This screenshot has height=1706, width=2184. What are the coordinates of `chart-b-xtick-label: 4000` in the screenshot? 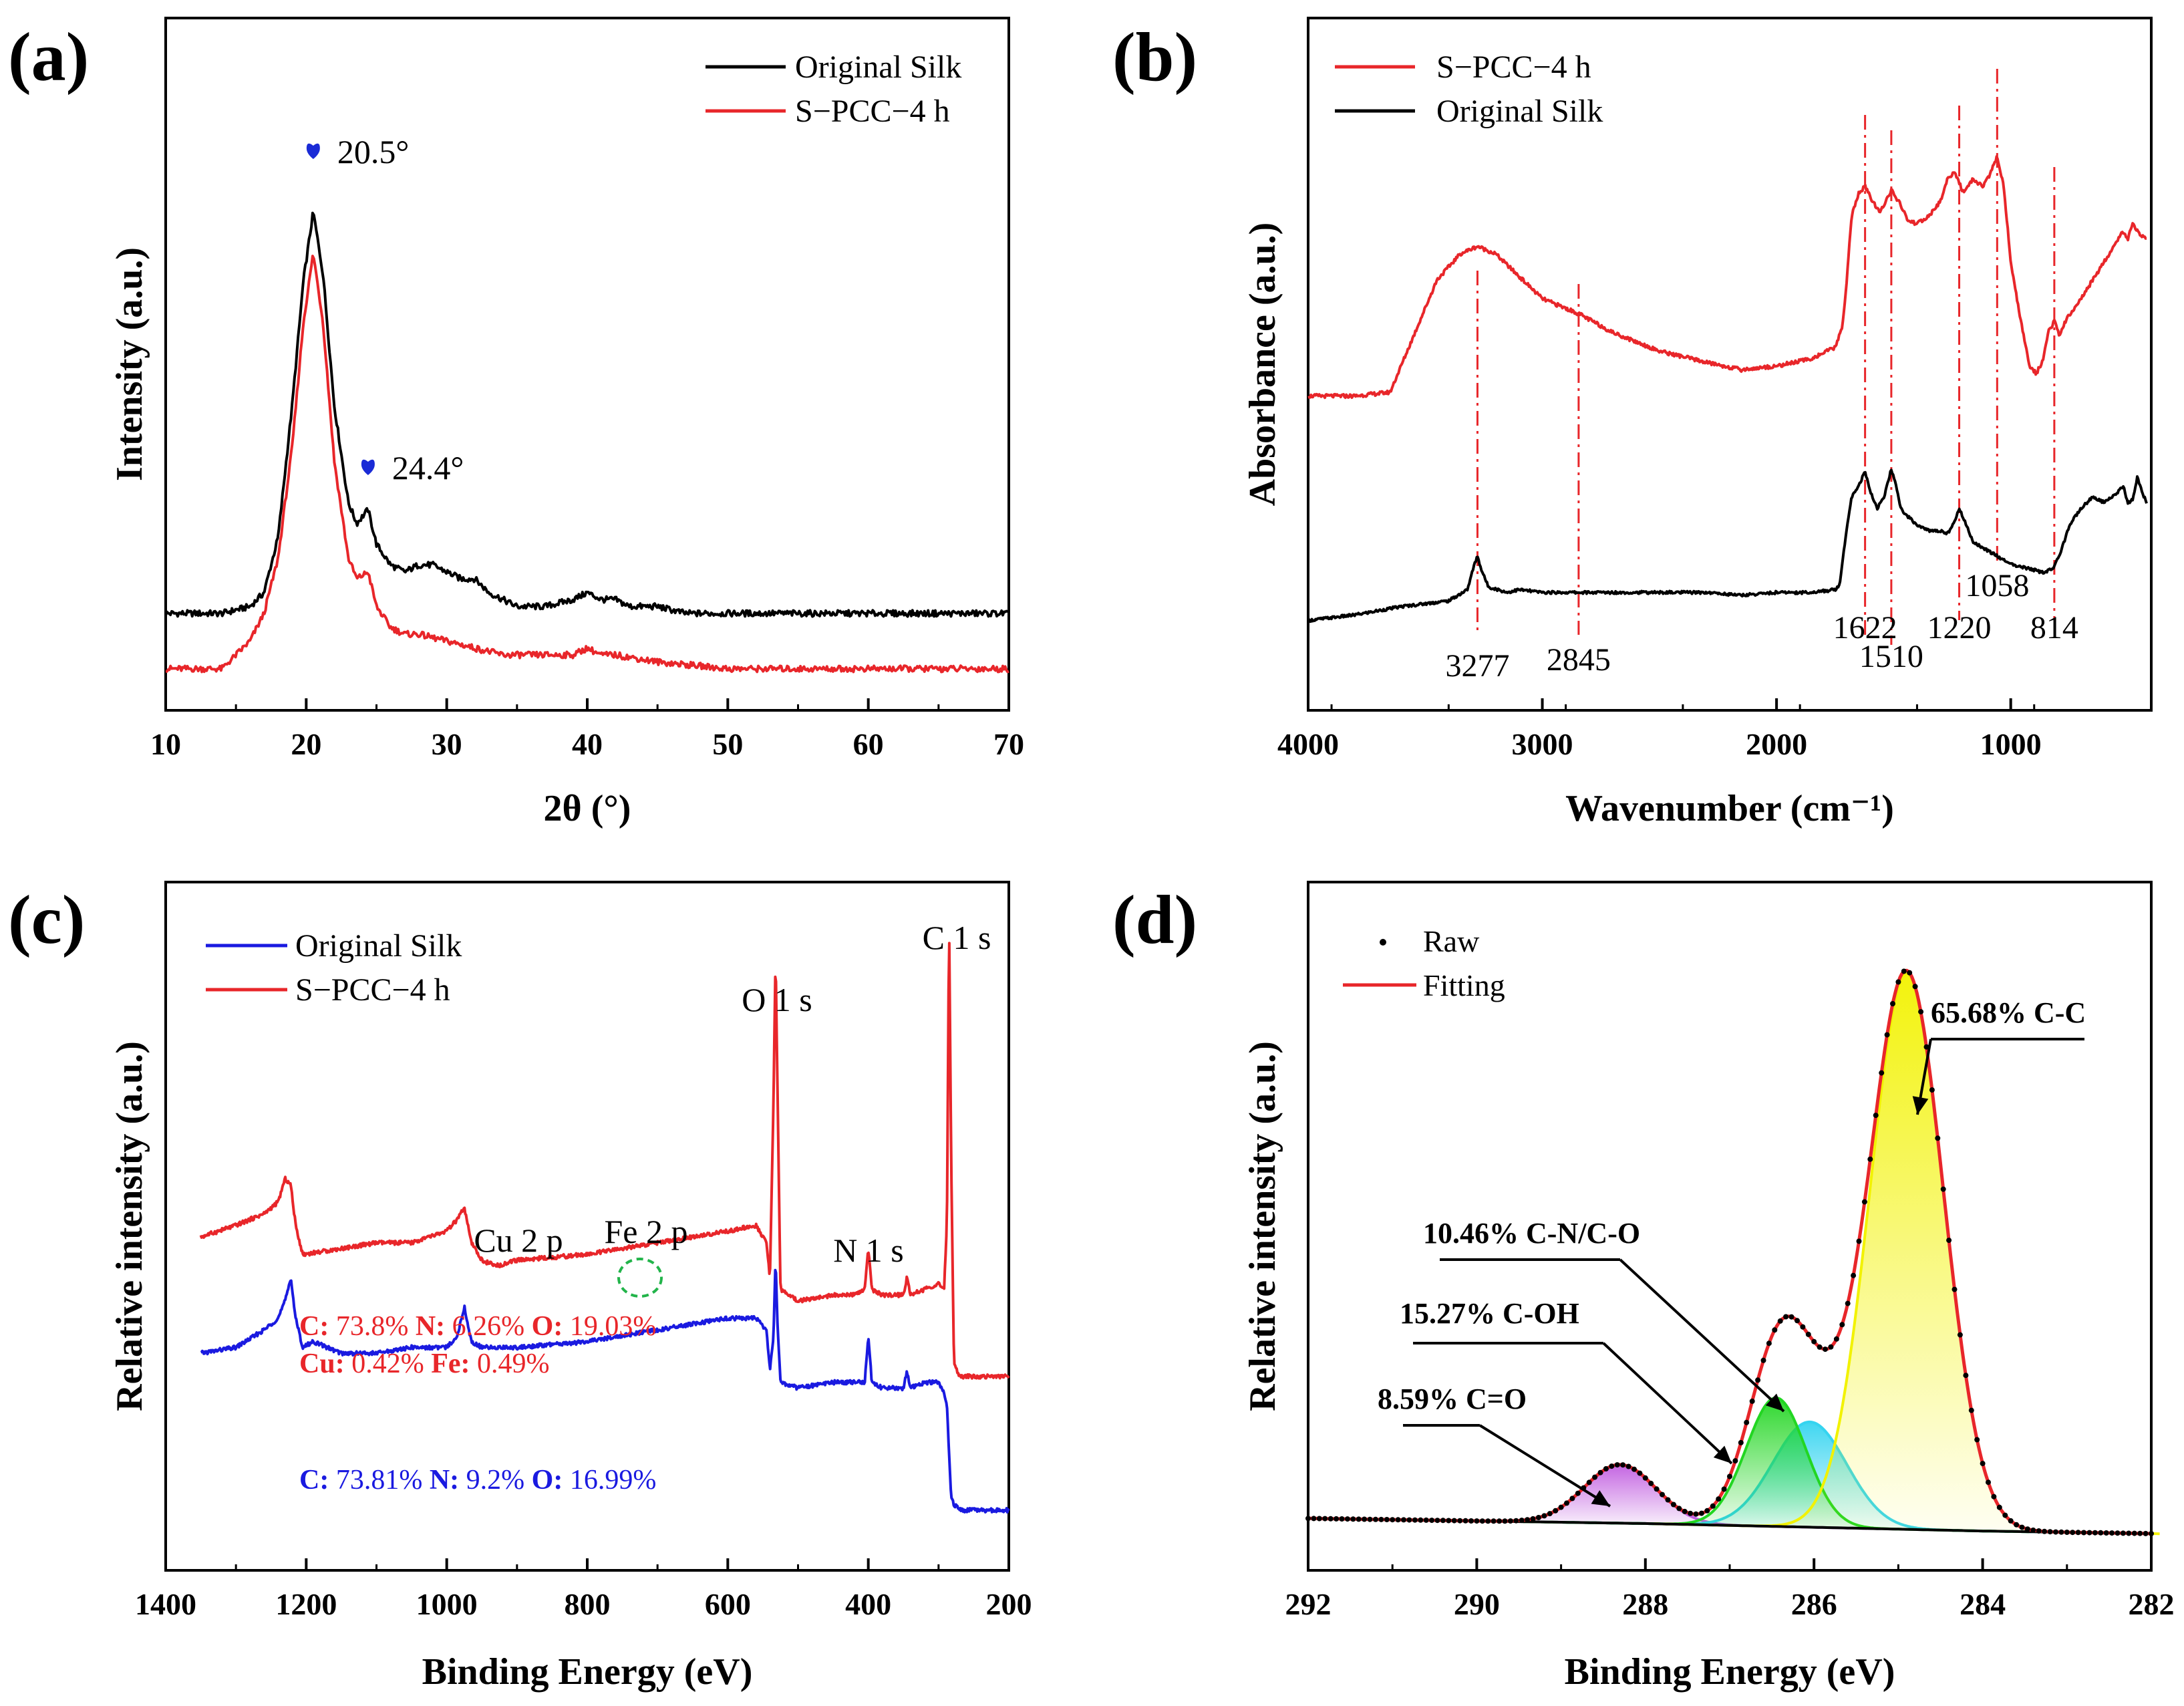 It's located at (1308, 744).